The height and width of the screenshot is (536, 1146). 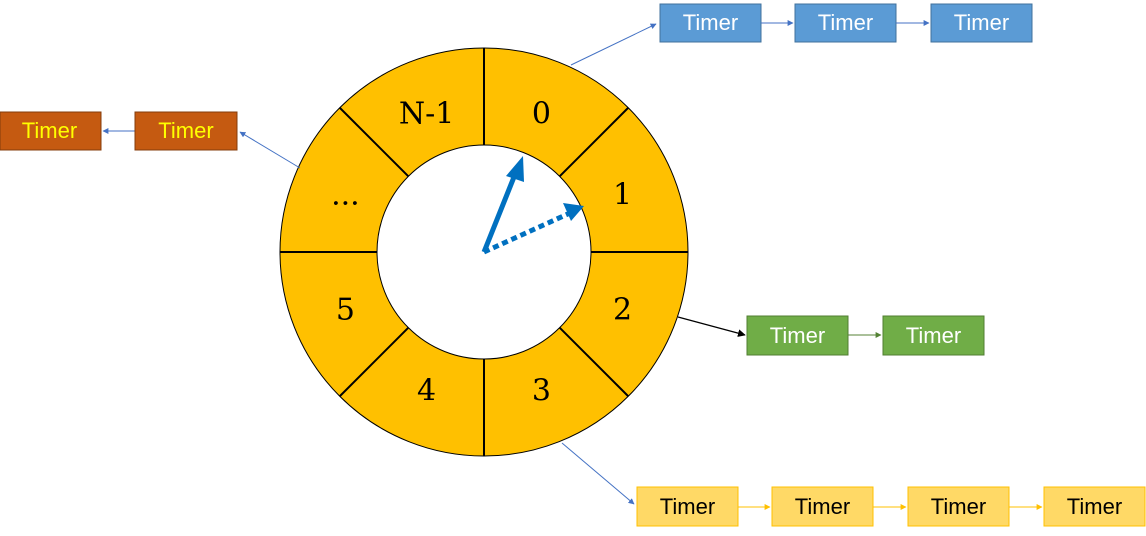 I want to click on slot-label: 5, so click(x=345, y=309).